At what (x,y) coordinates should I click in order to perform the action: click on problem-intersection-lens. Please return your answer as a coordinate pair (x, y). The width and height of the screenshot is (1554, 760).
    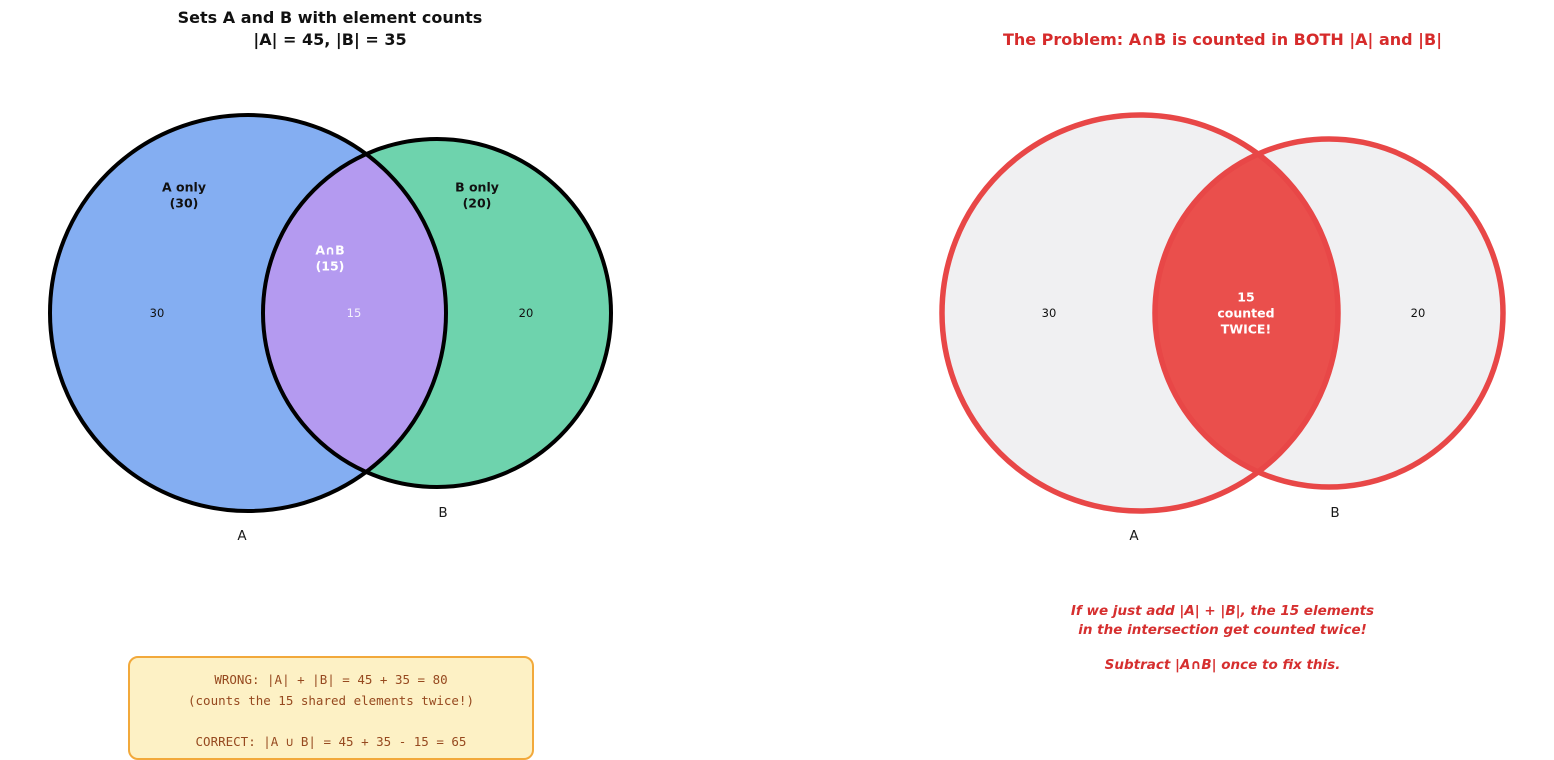
    Looking at the image, I should click on (1246, 313).